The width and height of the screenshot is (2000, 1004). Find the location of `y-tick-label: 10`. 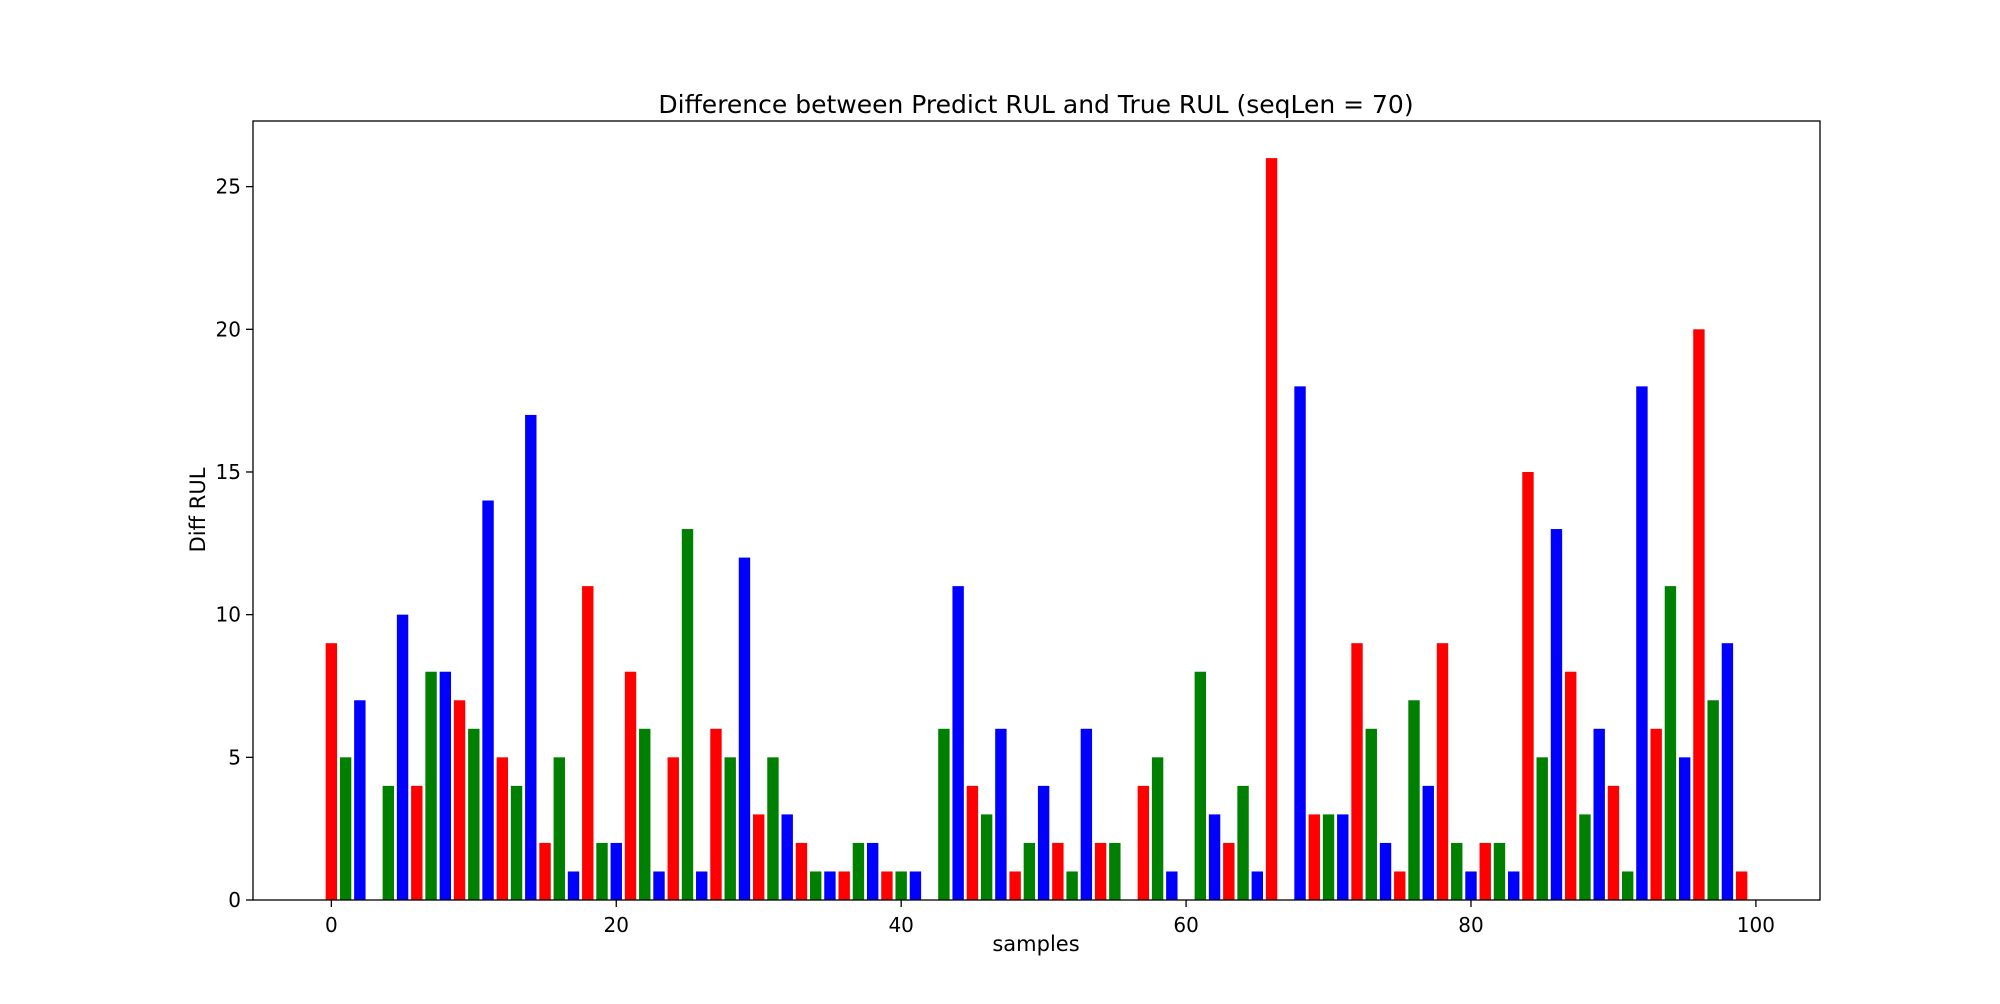

y-tick-label: 10 is located at coordinates (228, 615).